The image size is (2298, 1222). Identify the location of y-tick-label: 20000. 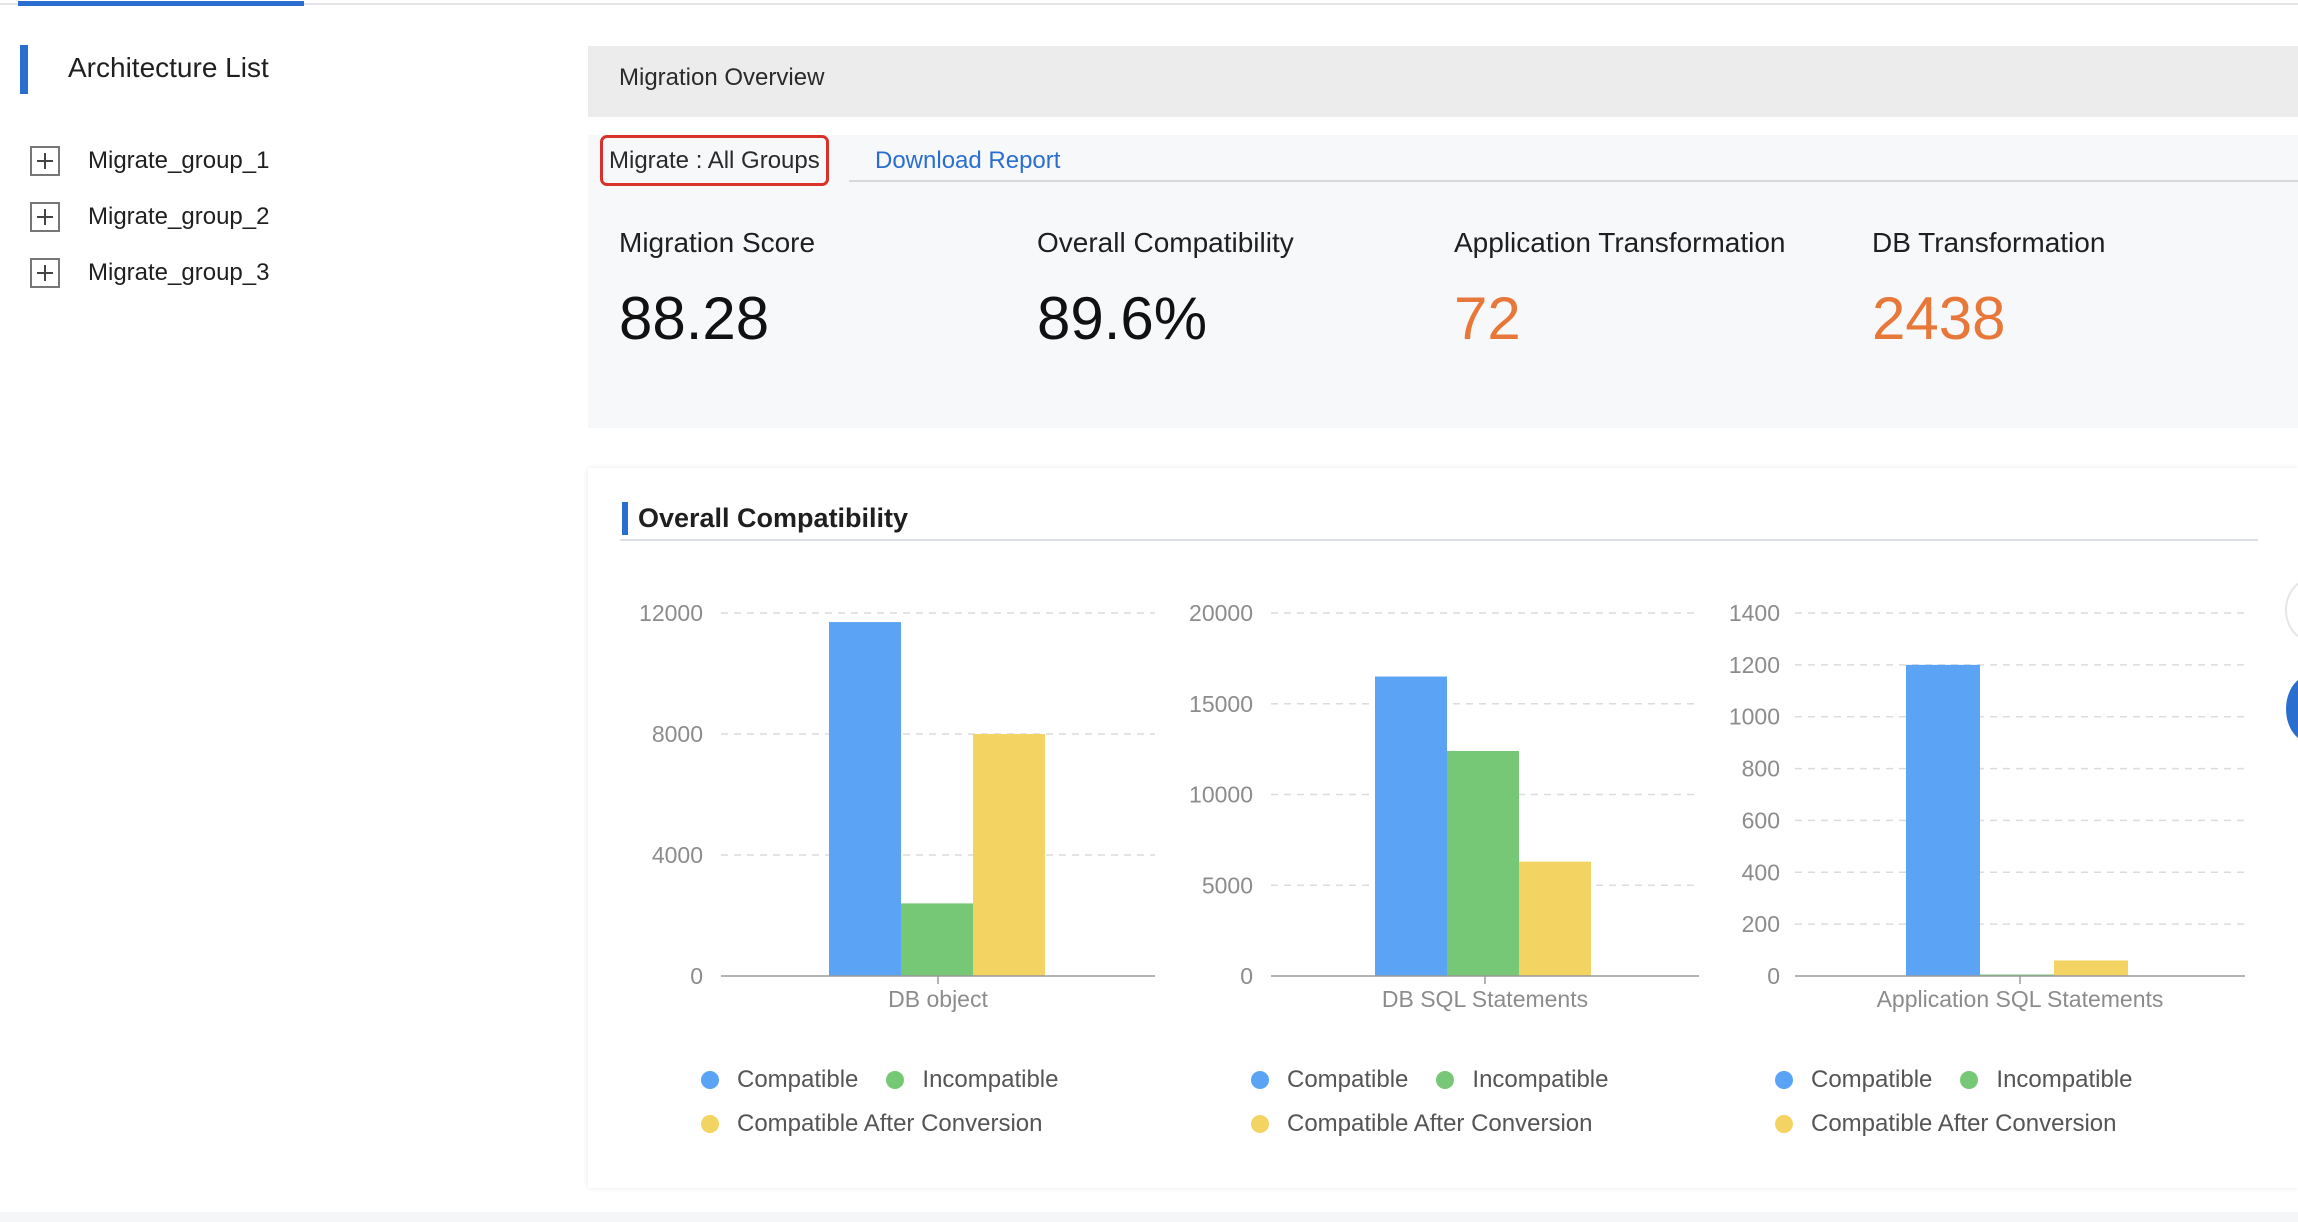
(1221, 613).